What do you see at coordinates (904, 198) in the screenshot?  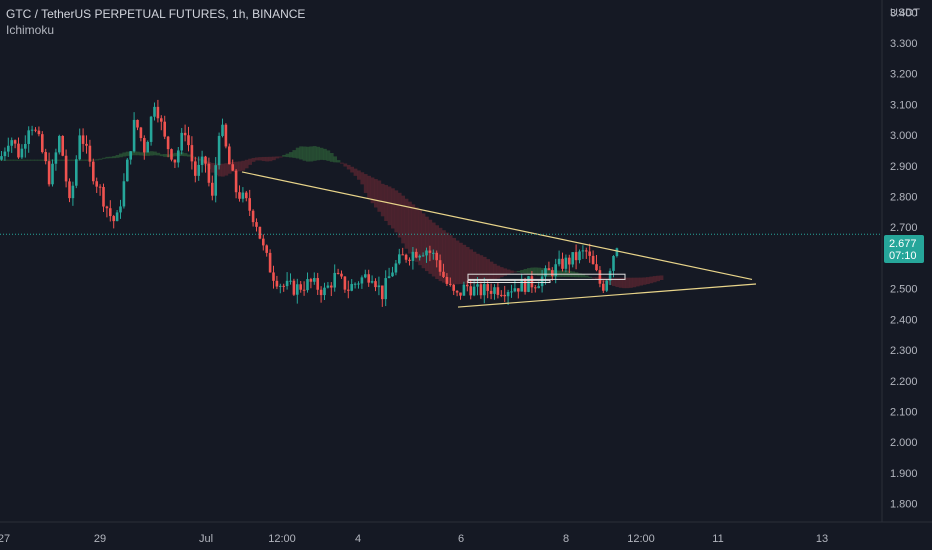 I see `price-tick-label: 2.800` at bounding box center [904, 198].